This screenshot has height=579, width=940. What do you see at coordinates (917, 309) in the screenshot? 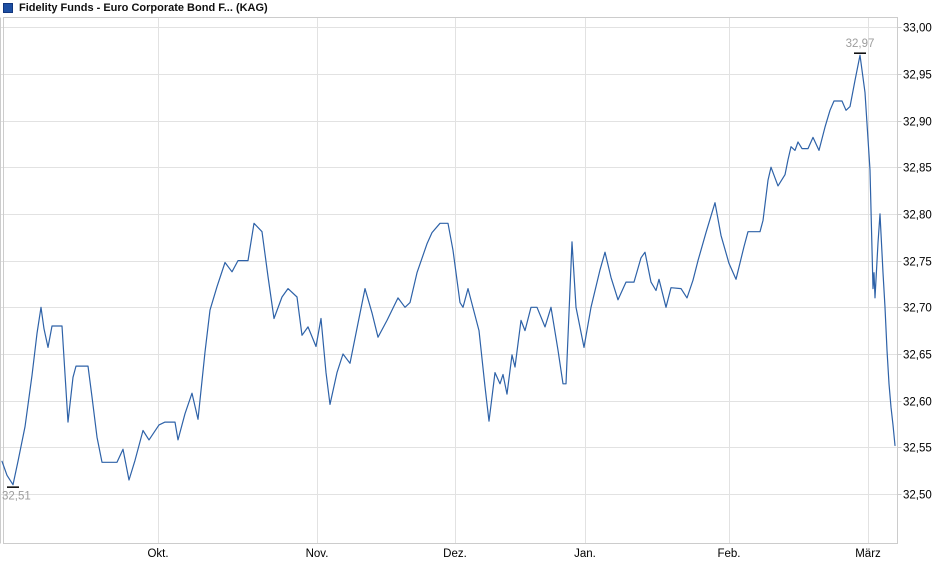
I see `y-axis-label: 32,70` at bounding box center [917, 309].